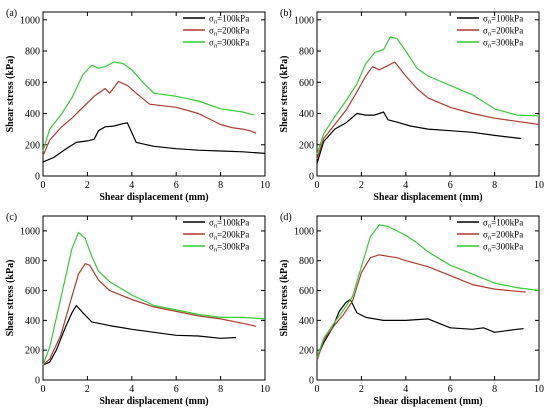 This screenshot has height=409, width=550. Describe the element at coordinates (286, 13) in the screenshot. I see `panel-label: (b)` at that location.